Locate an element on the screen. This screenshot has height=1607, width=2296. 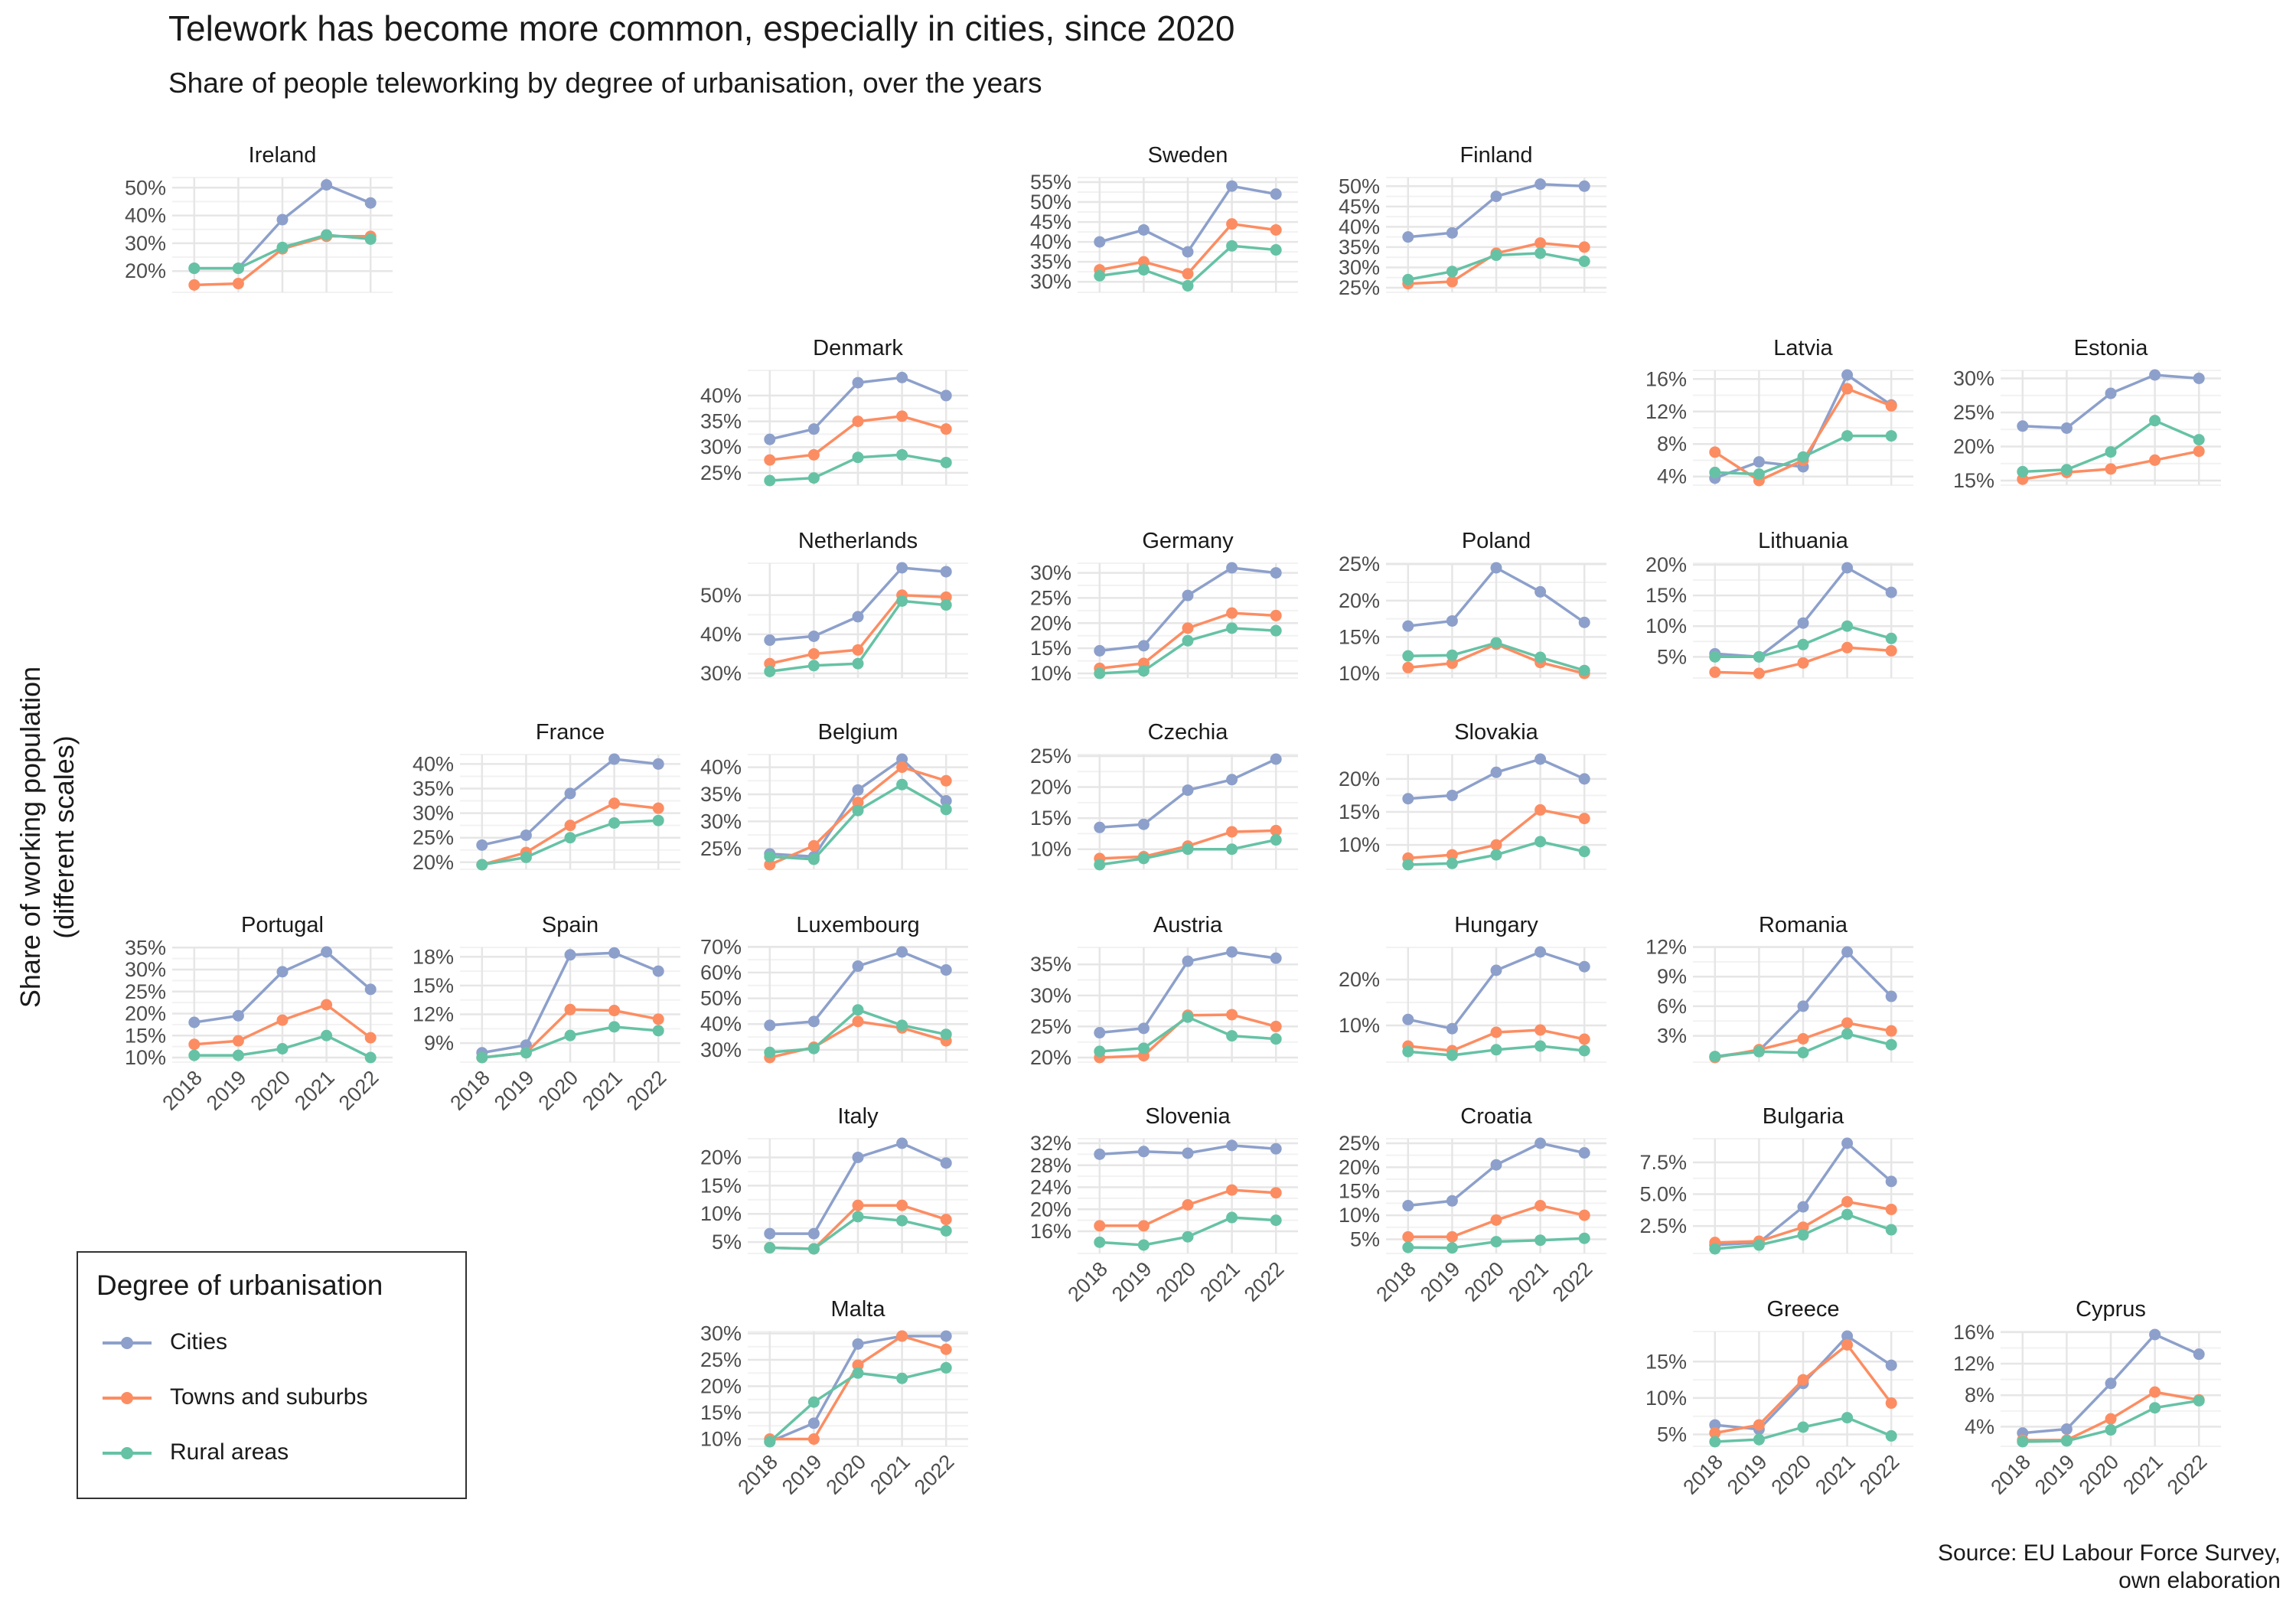
panel-slovakia: 10% 15% 20% Slovakia is located at coordinates (1472, 796).